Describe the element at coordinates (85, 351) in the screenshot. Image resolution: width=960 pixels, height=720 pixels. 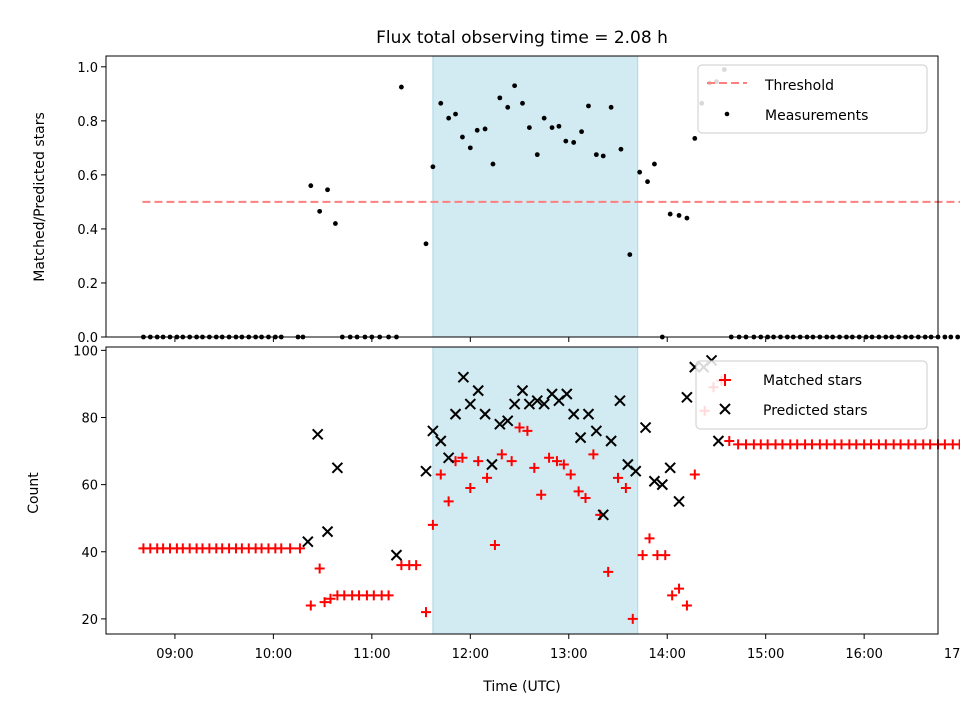
I see `bottom-y-tick-label: 100` at that location.